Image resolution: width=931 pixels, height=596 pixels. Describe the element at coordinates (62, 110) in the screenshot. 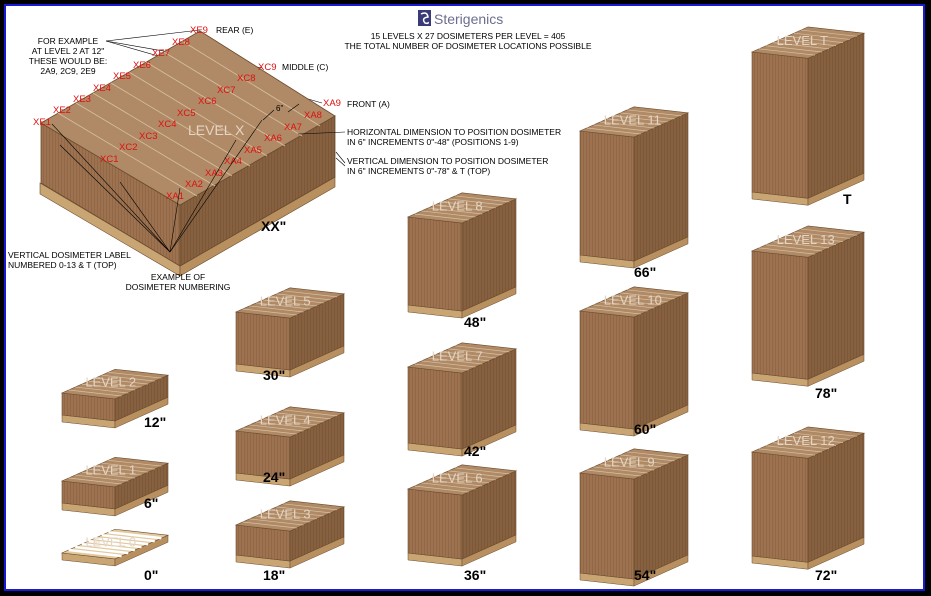

I see `dosimeter-label: XE2` at that location.